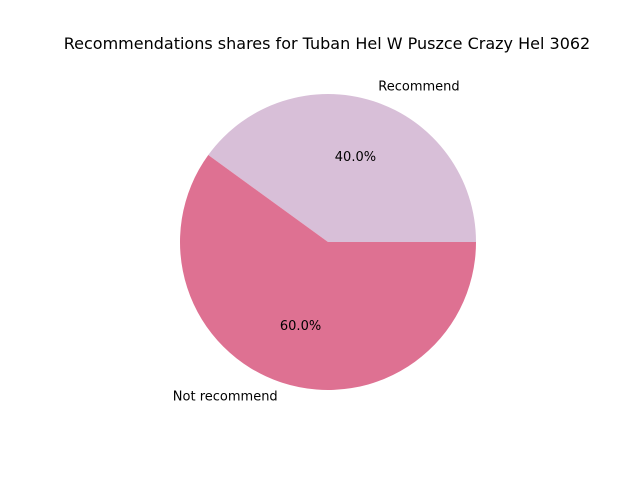  I want to click on pie-pct-label: 60.0%, so click(300, 326).